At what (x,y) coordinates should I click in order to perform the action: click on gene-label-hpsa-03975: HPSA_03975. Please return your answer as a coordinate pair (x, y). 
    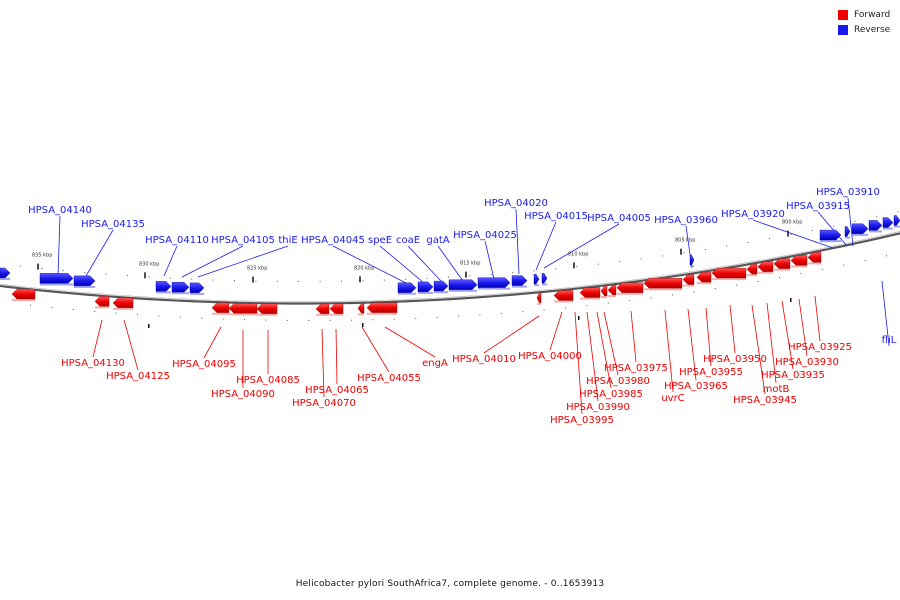
    Looking at the image, I should click on (636, 368).